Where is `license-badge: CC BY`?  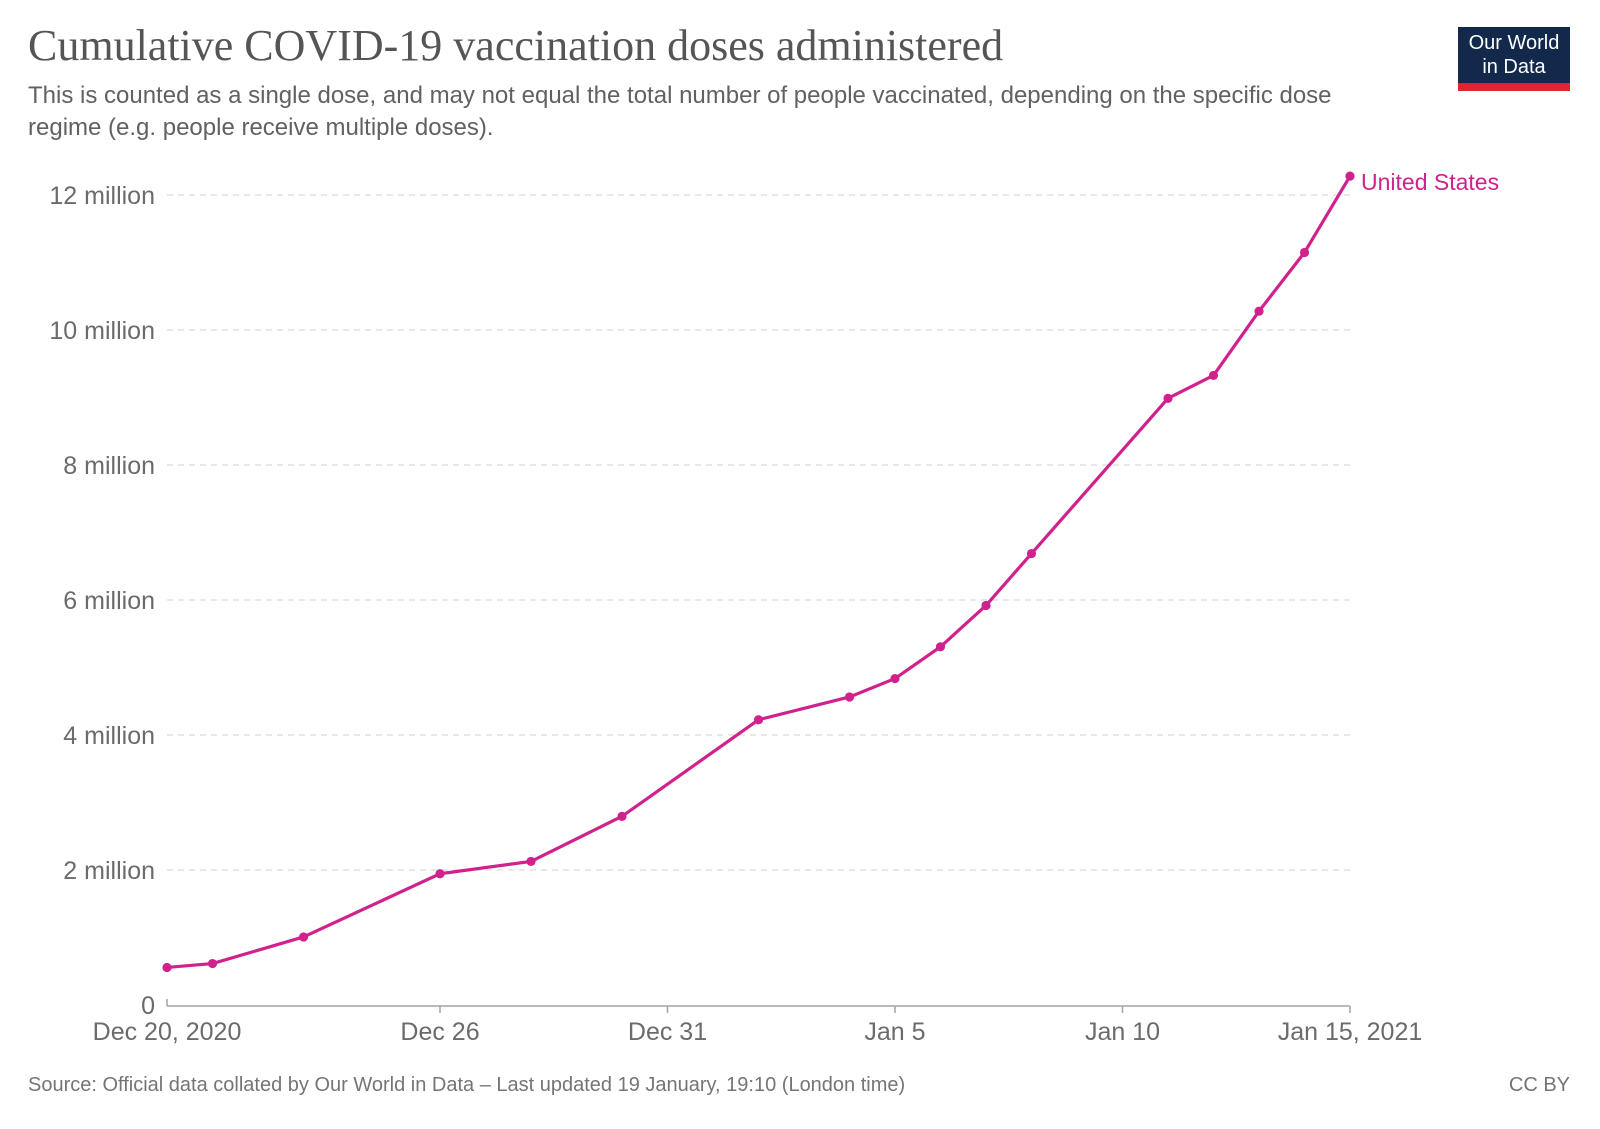 license-badge: CC BY is located at coordinates (1539, 1085).